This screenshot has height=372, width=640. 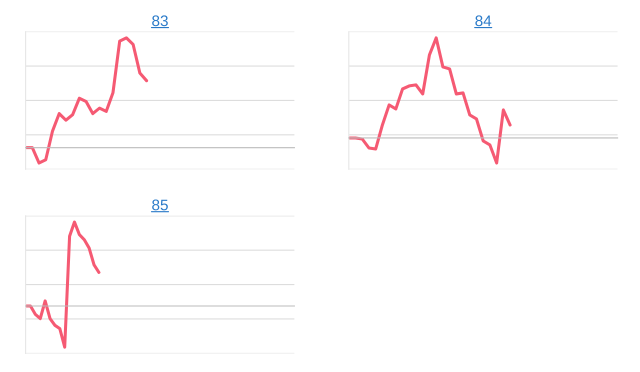 I want to click on chart-title: 84, so click(x=483, y=20).